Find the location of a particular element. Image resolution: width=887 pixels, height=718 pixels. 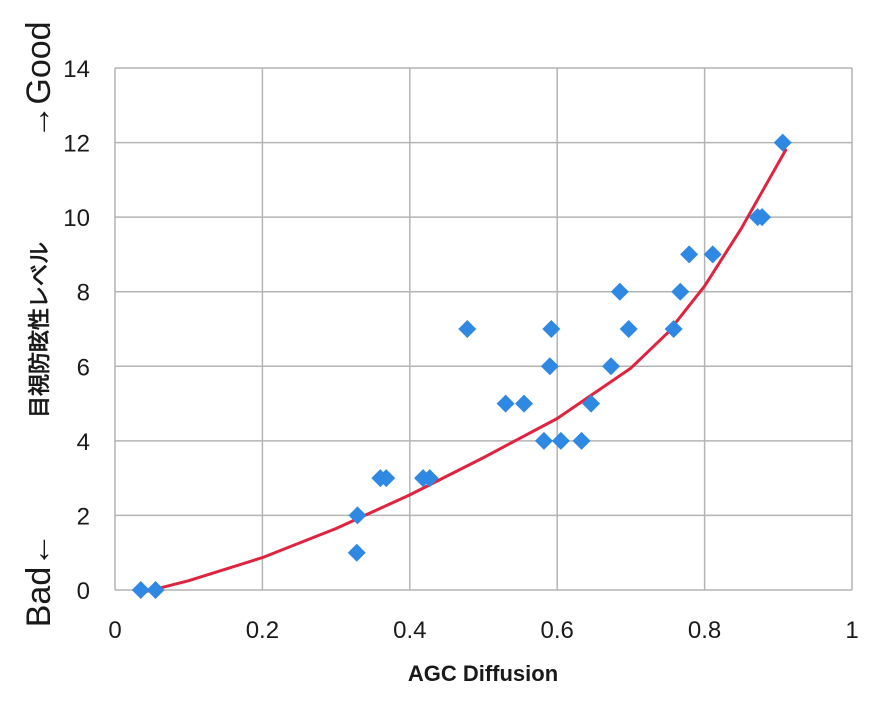

x-tick-label: 0.2 is located at coordinates (262, 630).